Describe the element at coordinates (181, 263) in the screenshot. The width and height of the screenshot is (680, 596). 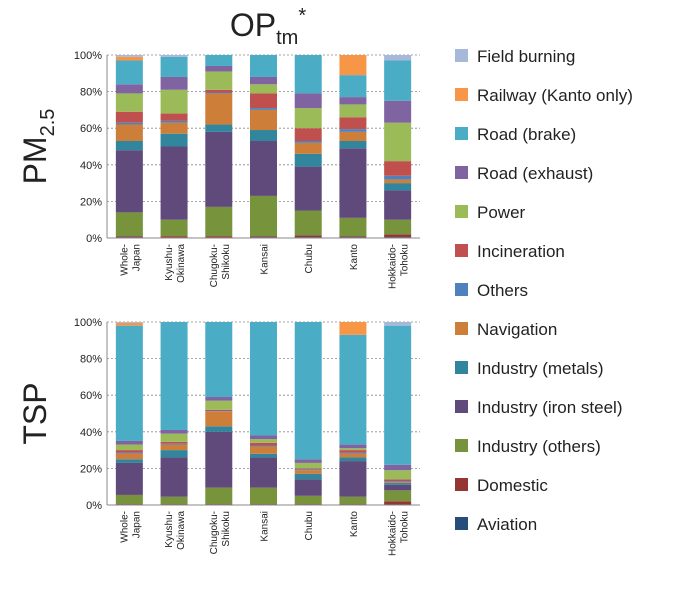
I see `x-tick-line: Okinawa` at that location.